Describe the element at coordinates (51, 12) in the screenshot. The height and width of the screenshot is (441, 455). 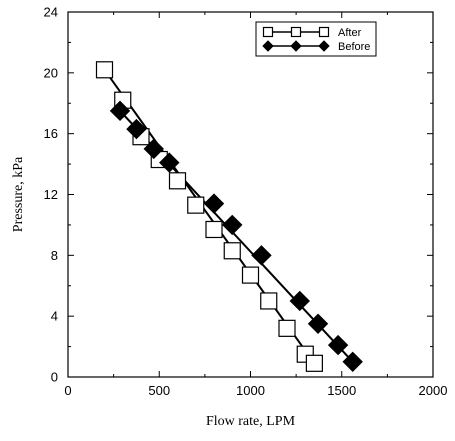
I see `y-tick-label: 24` at that location.